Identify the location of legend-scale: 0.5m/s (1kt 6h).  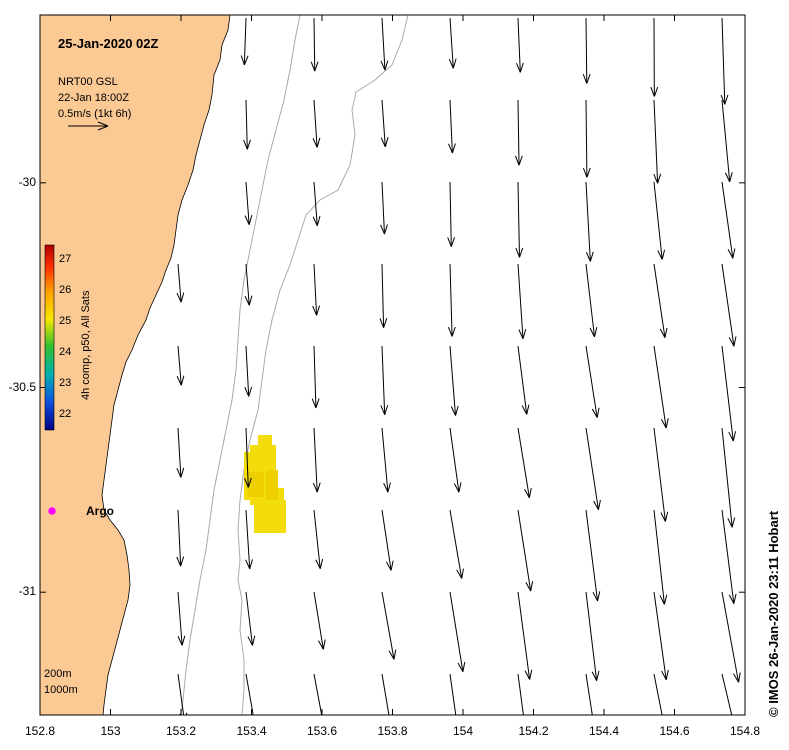
(95, 114).